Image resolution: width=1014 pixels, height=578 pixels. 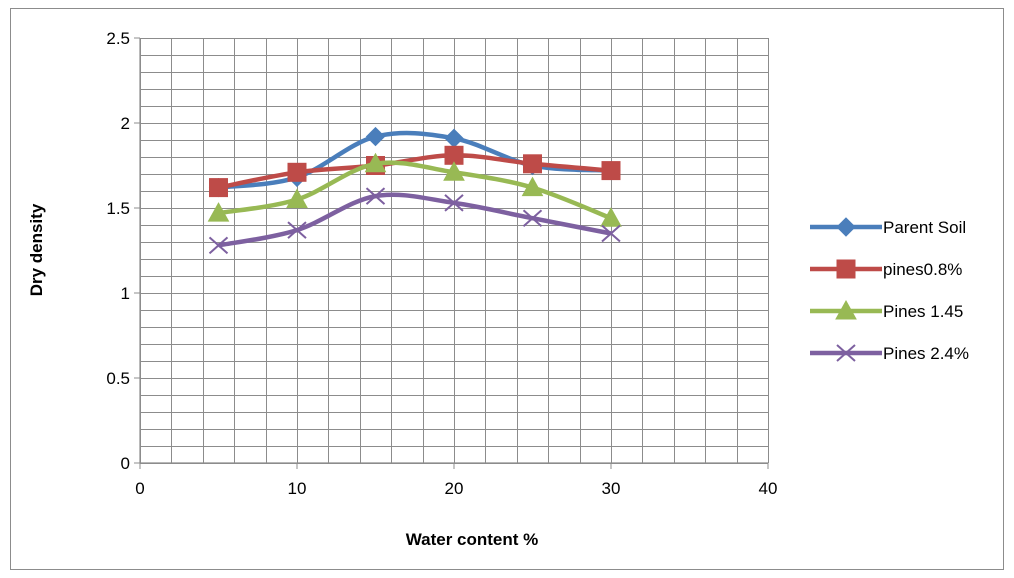 I want to click on legend-label: Pines 2.4%, so click(x=926, y=353).